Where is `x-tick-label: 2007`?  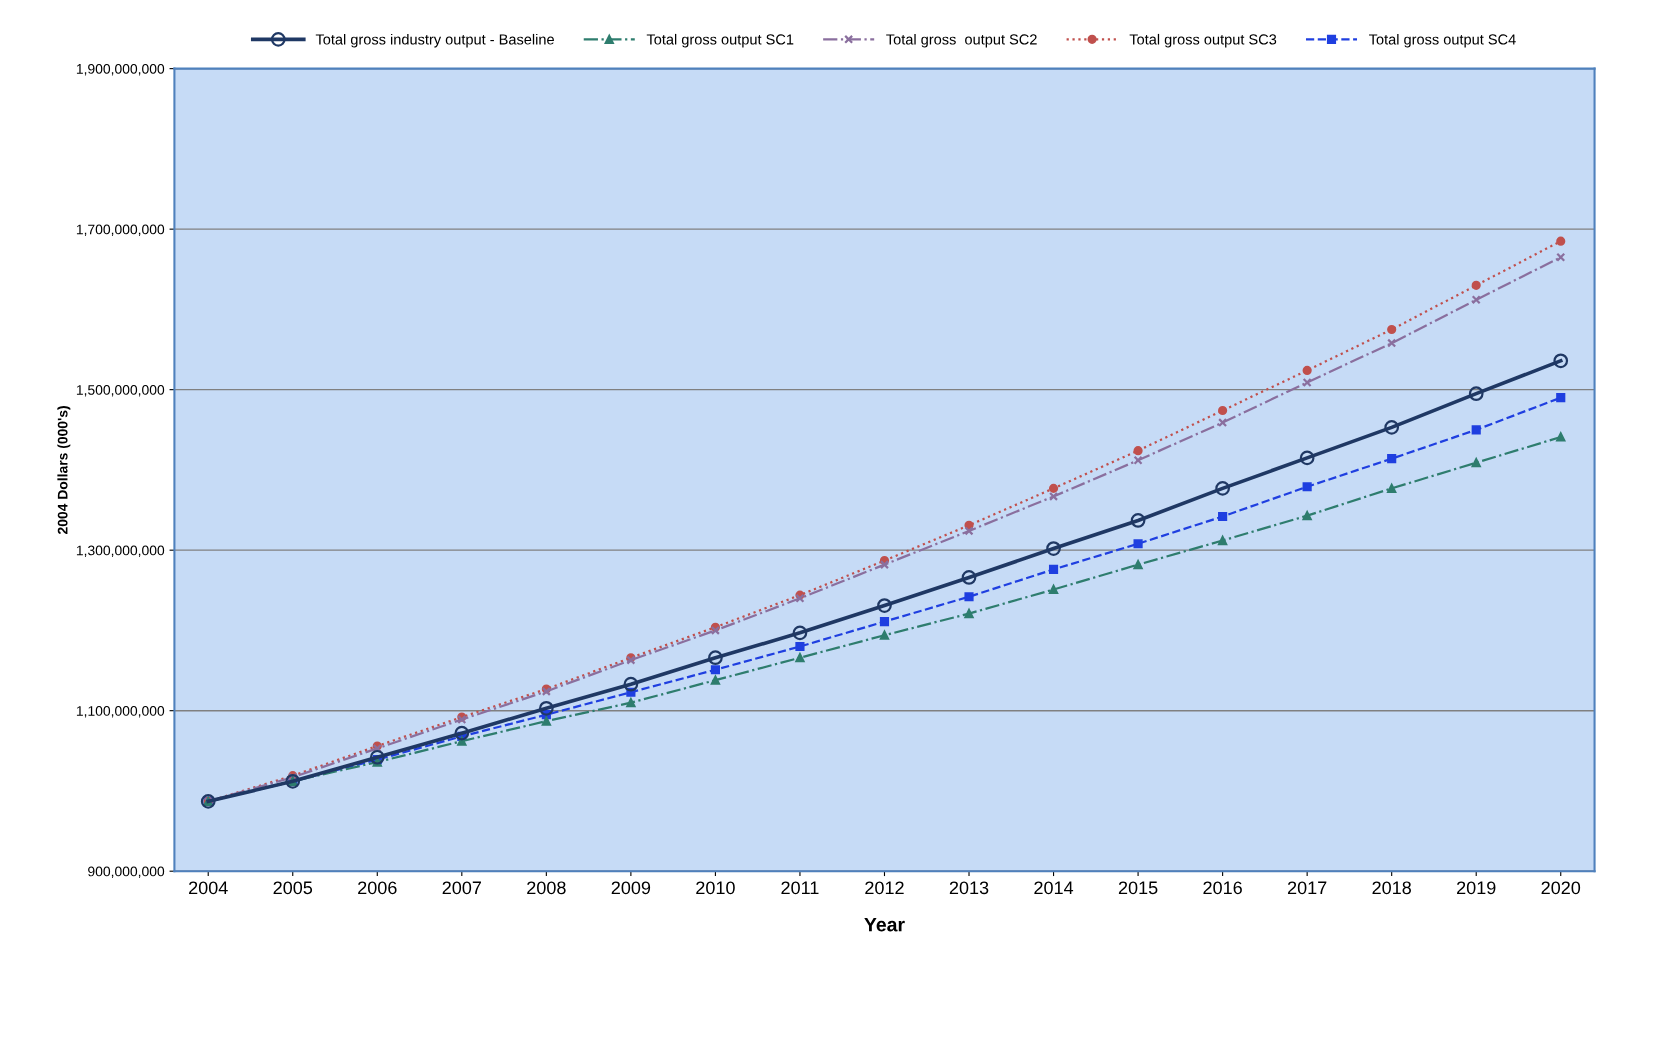 x-tick-label: 2007 is located at coordinates (461, 888).